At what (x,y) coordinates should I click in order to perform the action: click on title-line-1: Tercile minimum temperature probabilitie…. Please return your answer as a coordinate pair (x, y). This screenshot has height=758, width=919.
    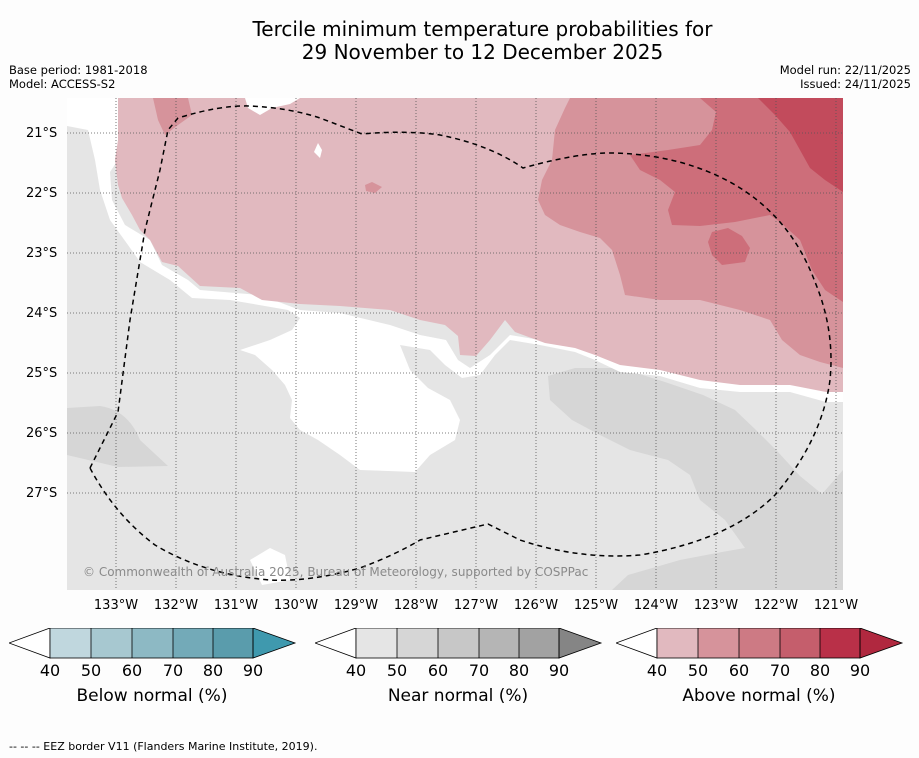
    Looking at the image, I should click on (482, 29).